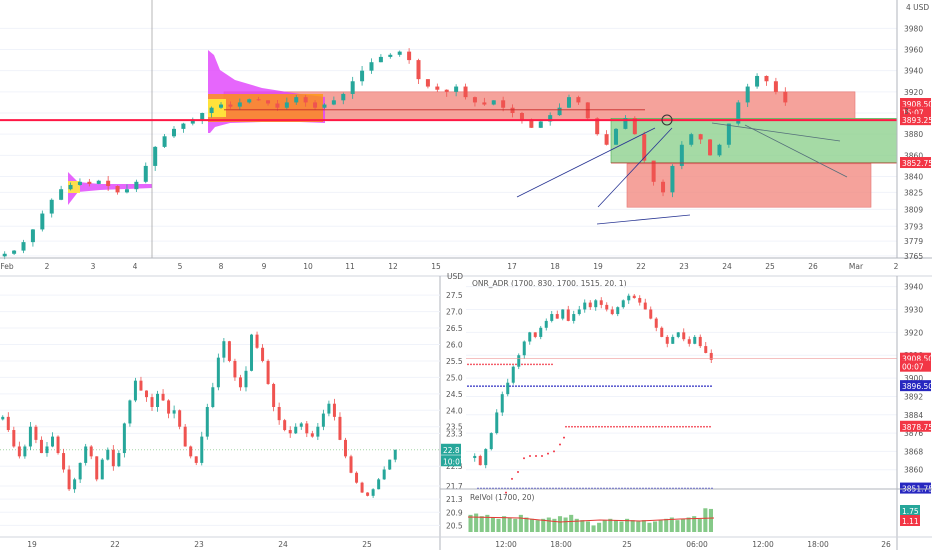 The image size is (932, 550). What do you see at coordinates (913, 192) in the screenshot?
I see `price-tick-label: 3825` at bounding box center [913, 192].